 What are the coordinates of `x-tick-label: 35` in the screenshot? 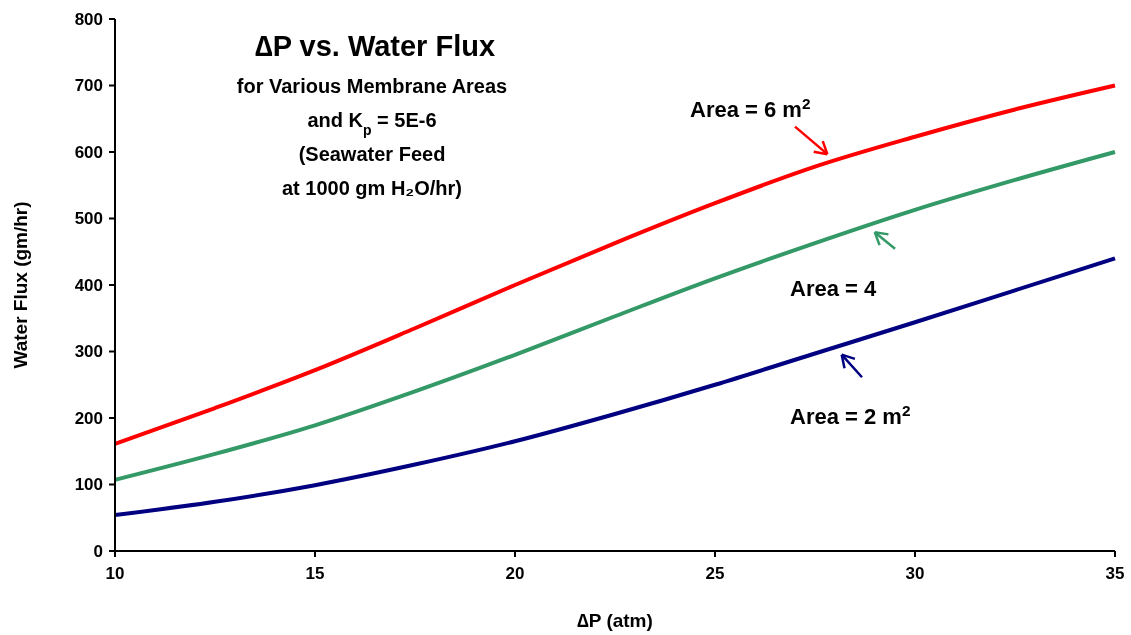 It's located at (1115, 573).